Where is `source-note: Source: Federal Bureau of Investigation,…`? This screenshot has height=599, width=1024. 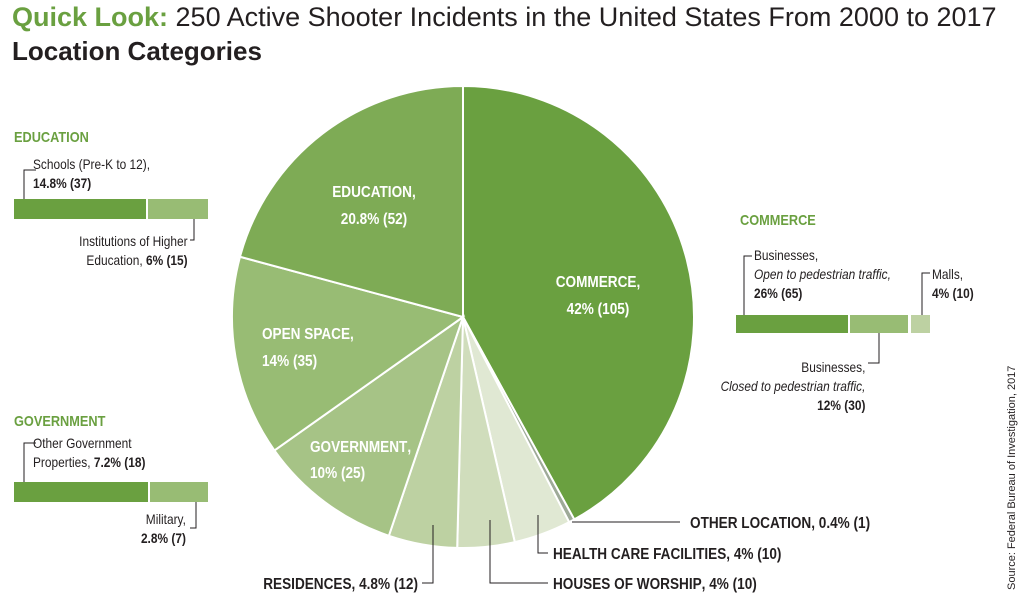
source-note: Source: Federal Bureau of Investigation,… is located at coordinates (1012, 477).